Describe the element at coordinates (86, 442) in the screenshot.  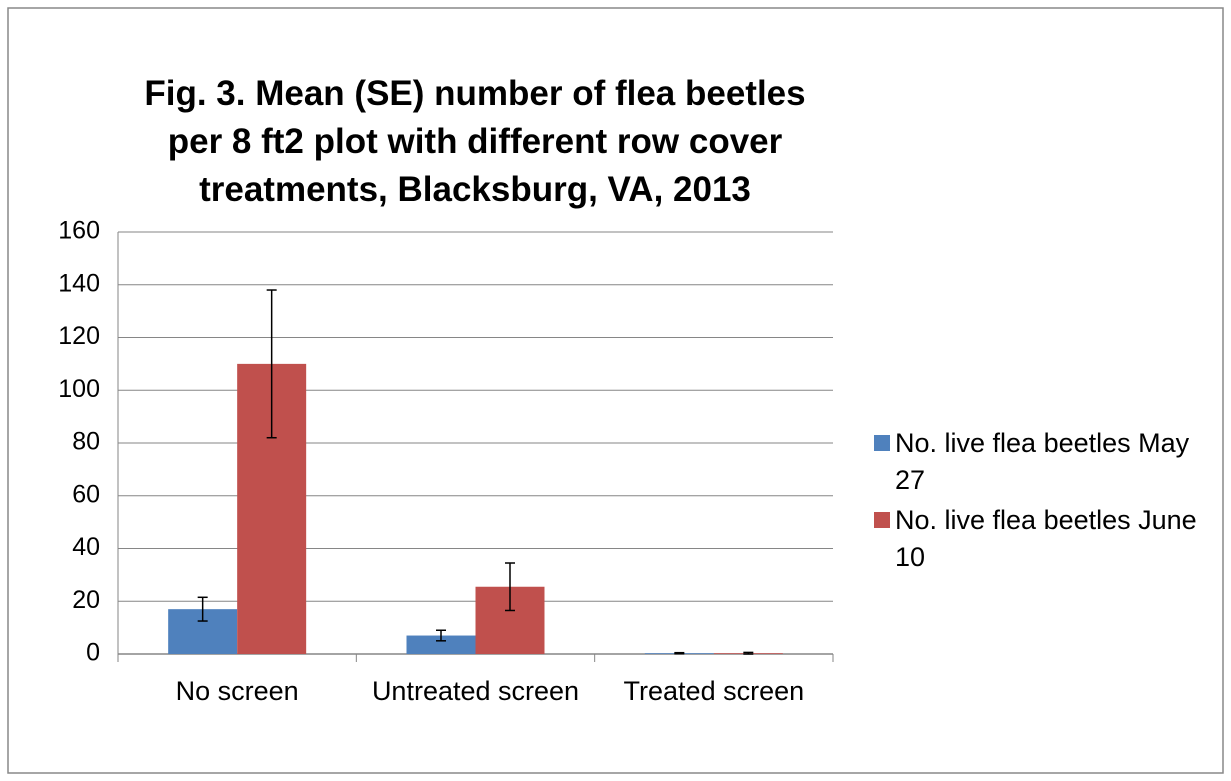
I see `y-tick-label: 80` at that location.